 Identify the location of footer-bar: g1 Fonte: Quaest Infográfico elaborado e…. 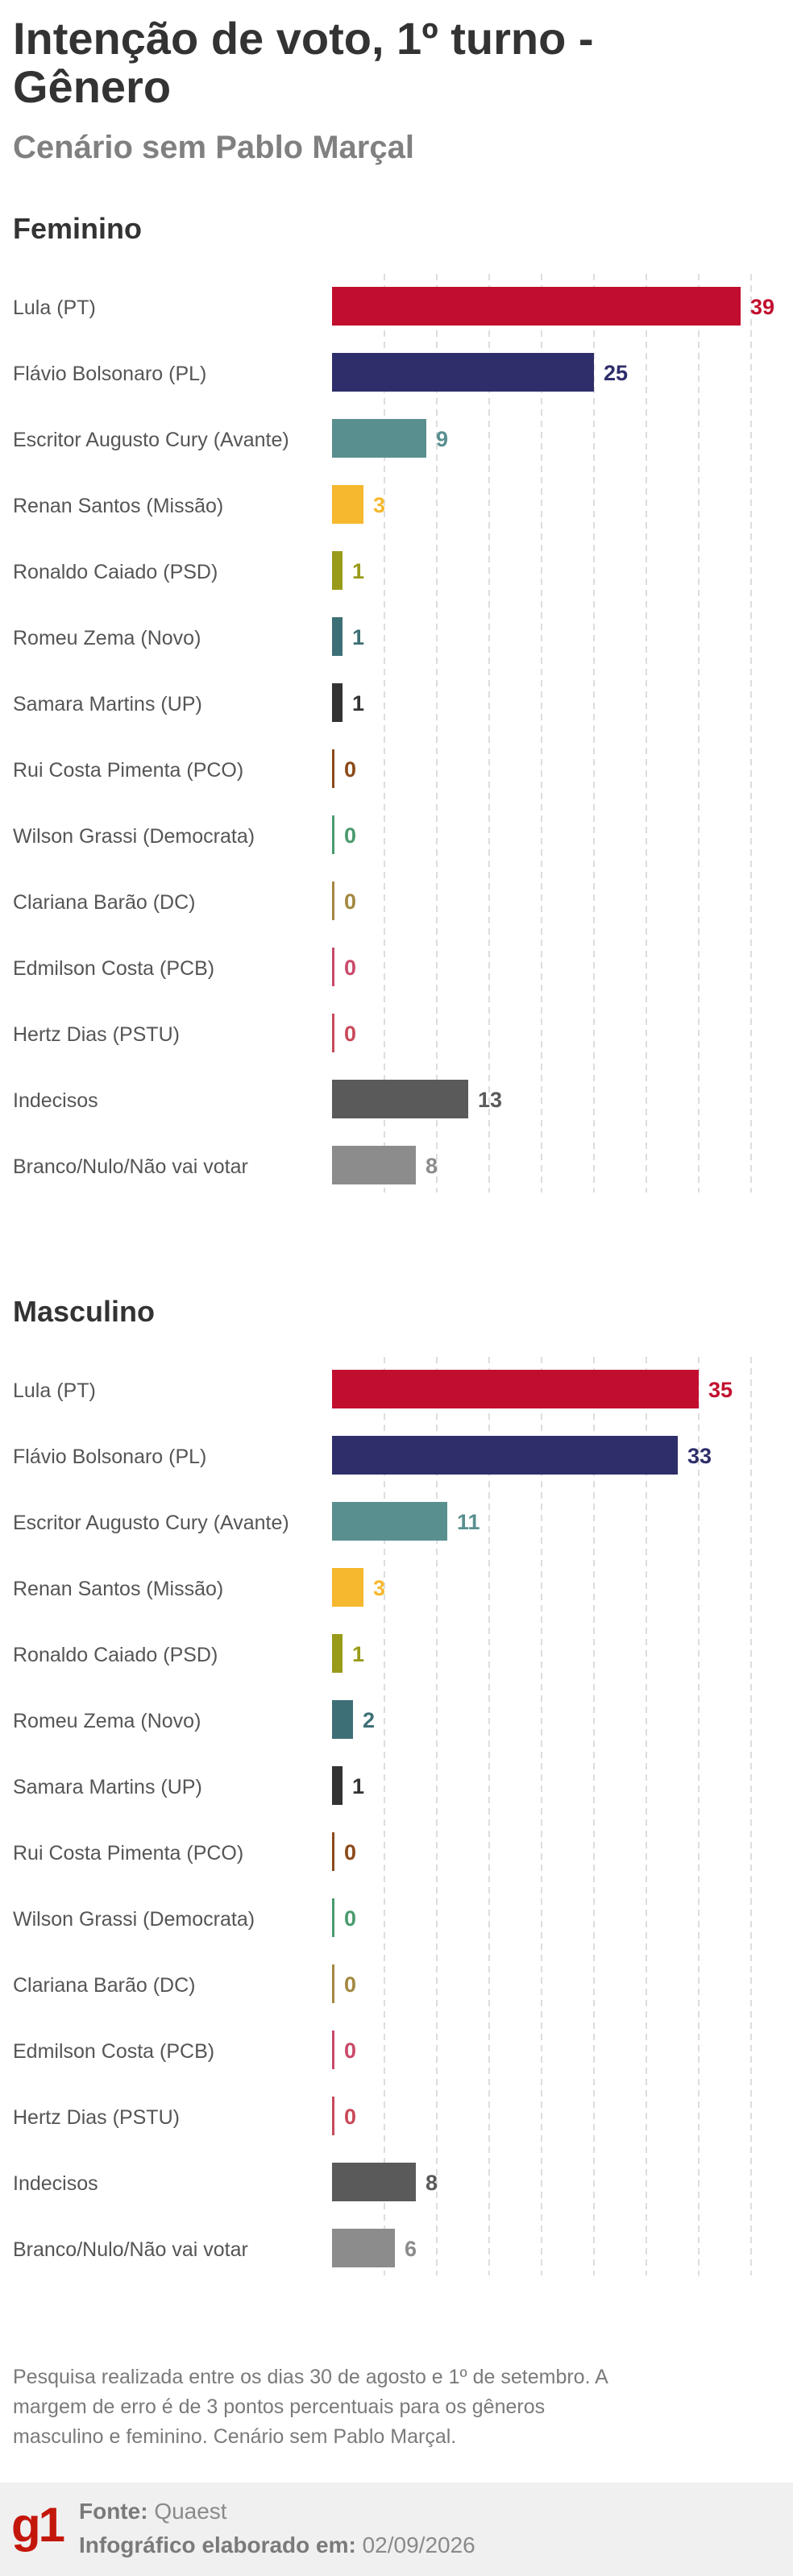
(396, 2529).